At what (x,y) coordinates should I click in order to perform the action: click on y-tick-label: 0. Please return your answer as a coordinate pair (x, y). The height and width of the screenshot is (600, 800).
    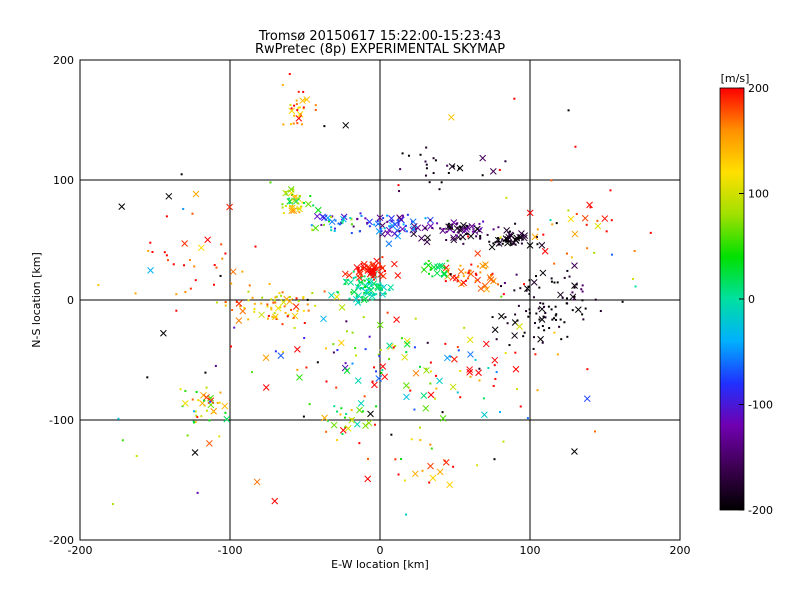
    Looking at the image, I should click on (70, 300).